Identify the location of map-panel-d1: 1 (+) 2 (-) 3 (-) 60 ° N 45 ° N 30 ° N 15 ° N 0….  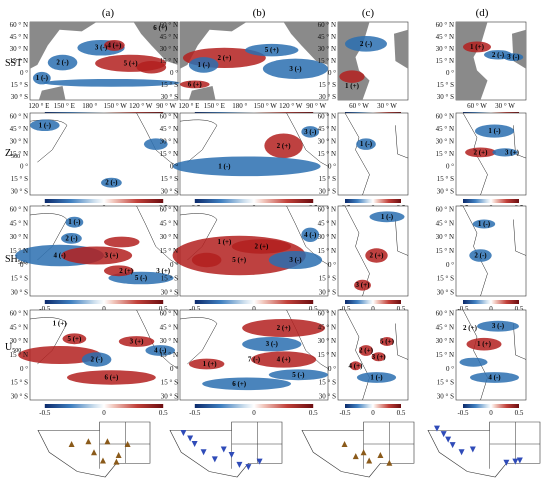
(481, 73).